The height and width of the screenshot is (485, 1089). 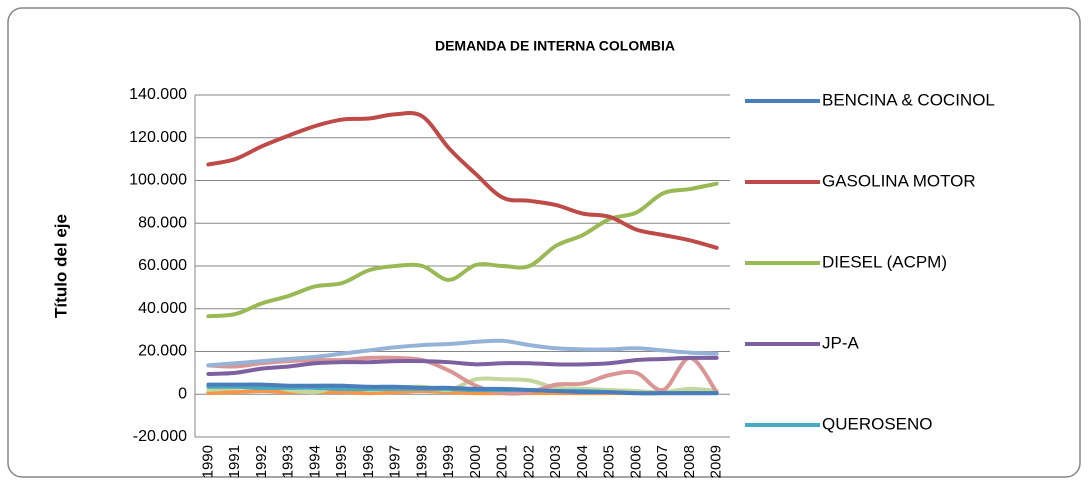 What do you see at coordinates (395, 461) in the screenshot?
I see `x-tick-label: 1997` at bounding box center [395, 461].